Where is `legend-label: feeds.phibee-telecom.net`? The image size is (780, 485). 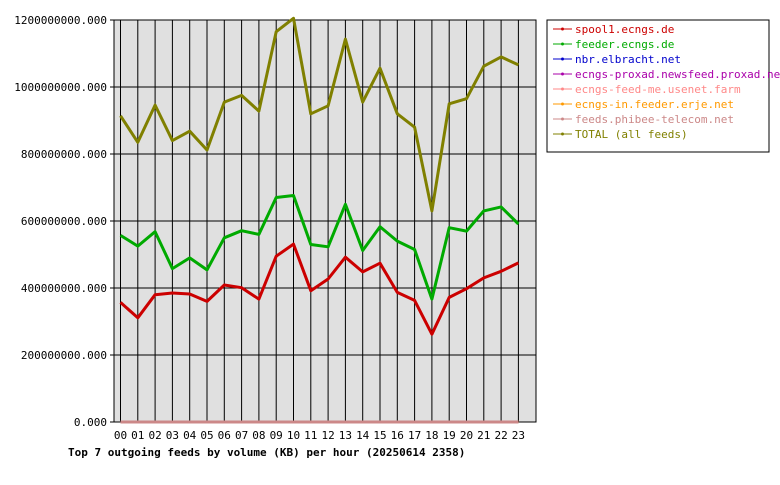 legend-label: feeds.phibee-telecom.net is located at coordinates (654, 119).